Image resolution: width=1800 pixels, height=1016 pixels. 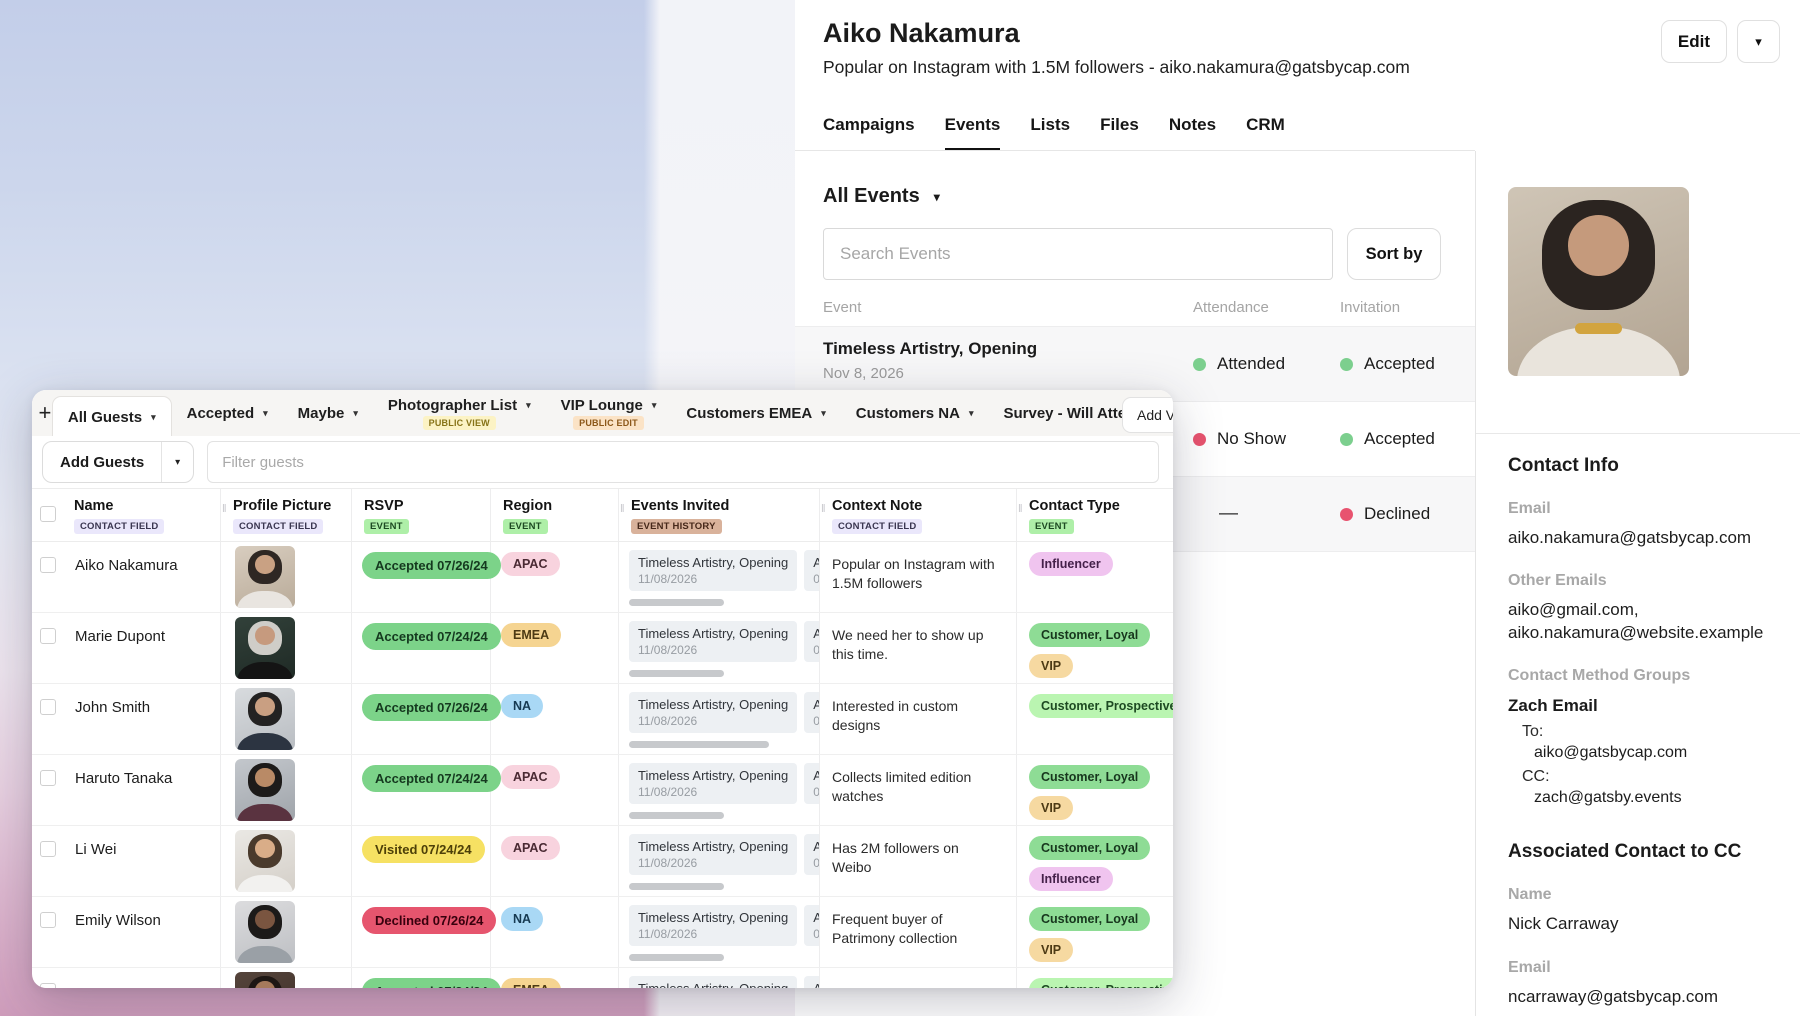 What do you see at coordinates (1101, 706) in the screenshot?
I see `badge-customer-prospective: Customer, Prospective` at bounding box center [1101, 706].